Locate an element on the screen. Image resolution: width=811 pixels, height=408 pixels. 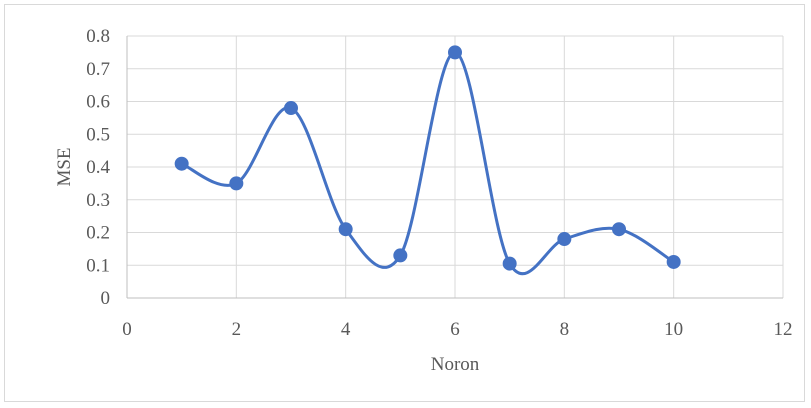
x-tick-label: 8 is located at coordinates (565, 329).